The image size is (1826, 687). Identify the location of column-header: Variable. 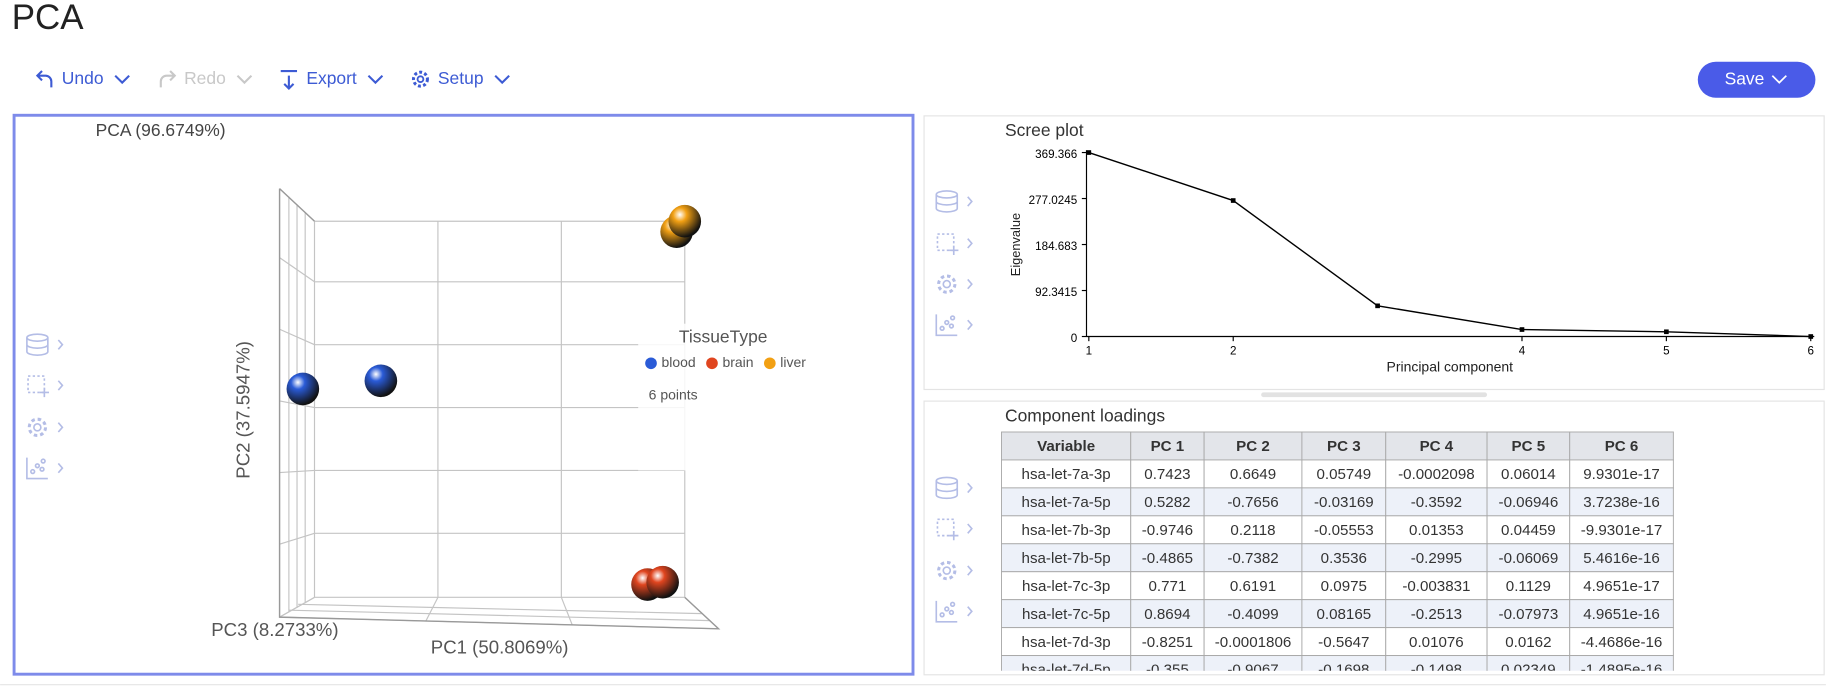
(1066, 446).